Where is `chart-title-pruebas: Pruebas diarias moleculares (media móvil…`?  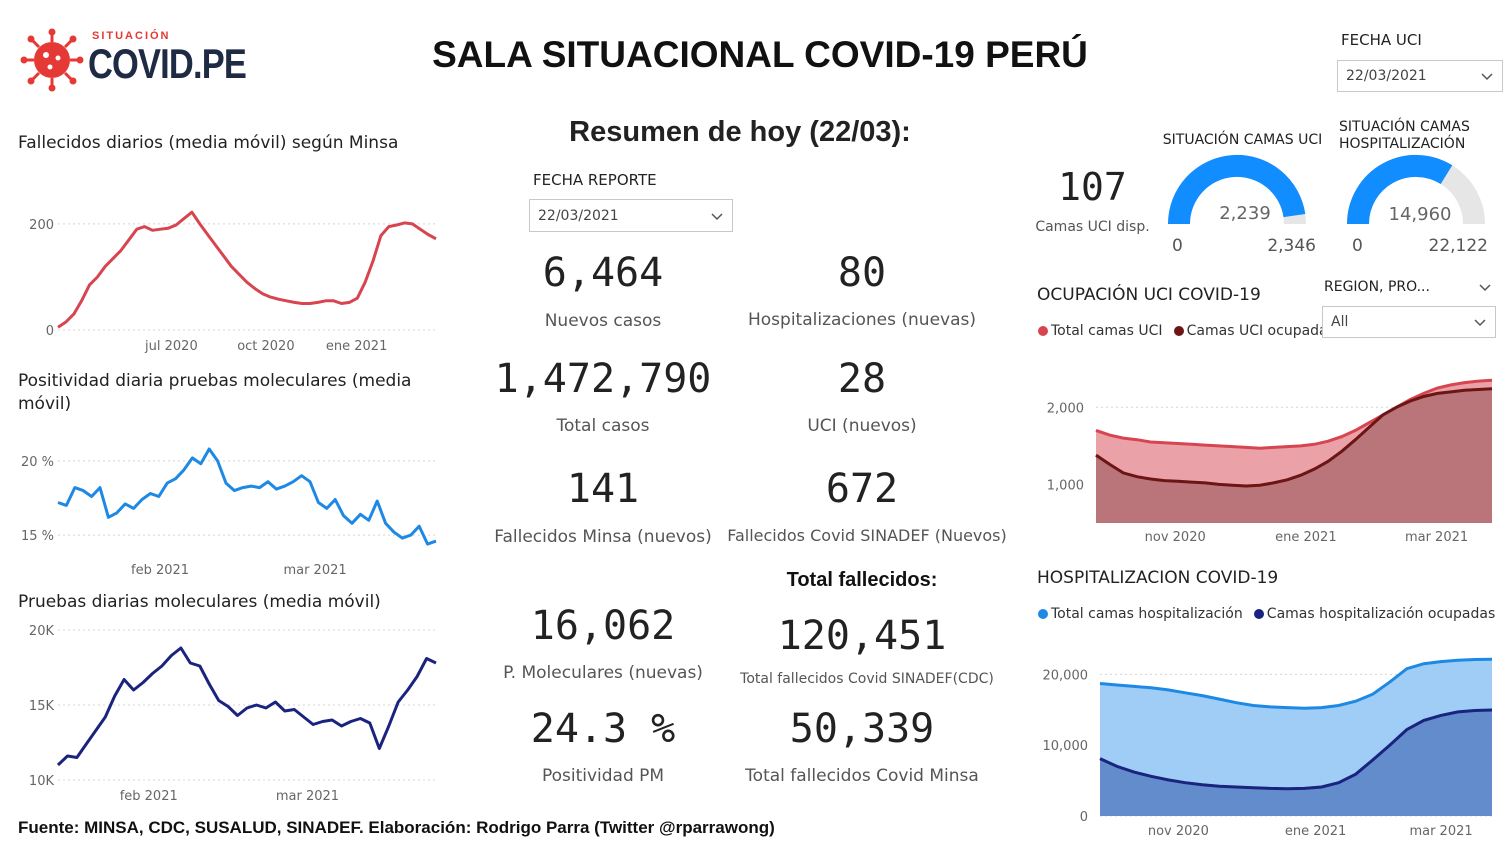
chart-title-pruebas: Pruebas diarias moleculares (media móvil… is located at coordinates (199, 602).